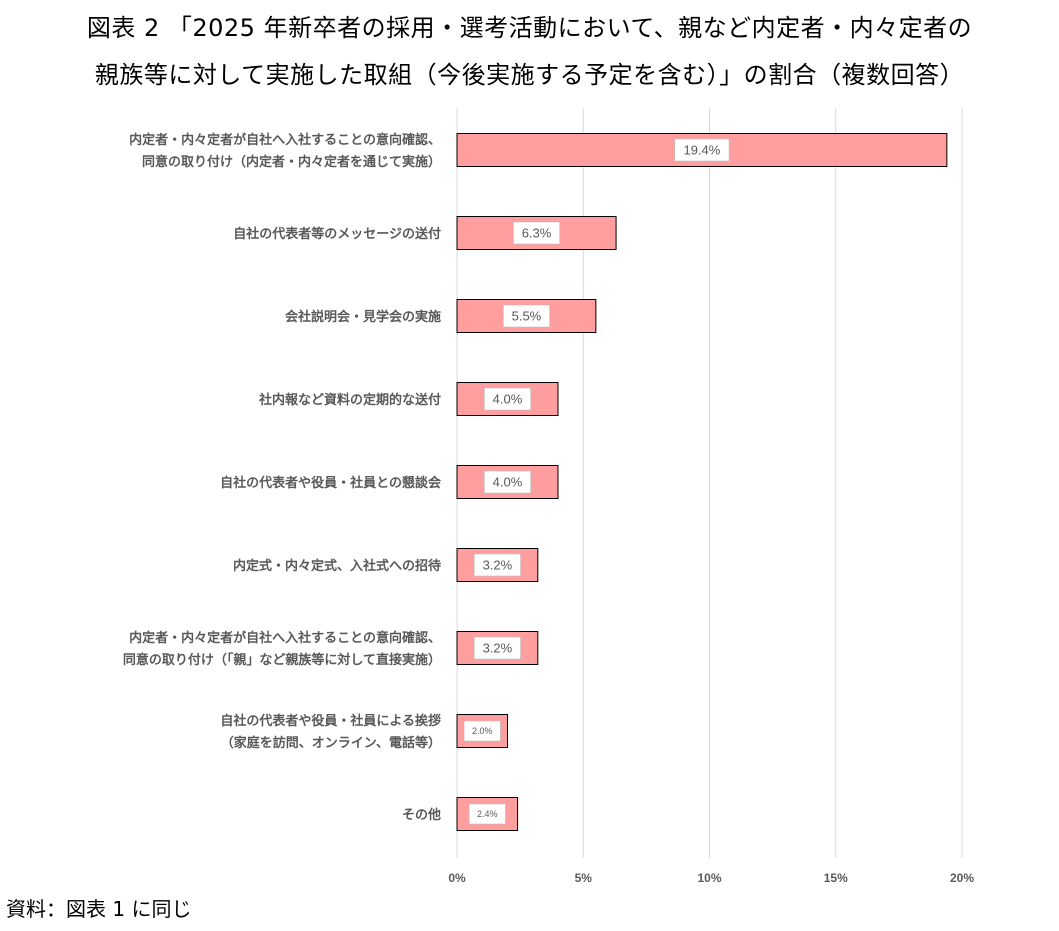 The image size is (1059, 931). What do you see at coordinates (337, 234) in the screenshot?
I see `category-label: 自社の代表者等のメッセージの送付` at bounding box center [337, 234].